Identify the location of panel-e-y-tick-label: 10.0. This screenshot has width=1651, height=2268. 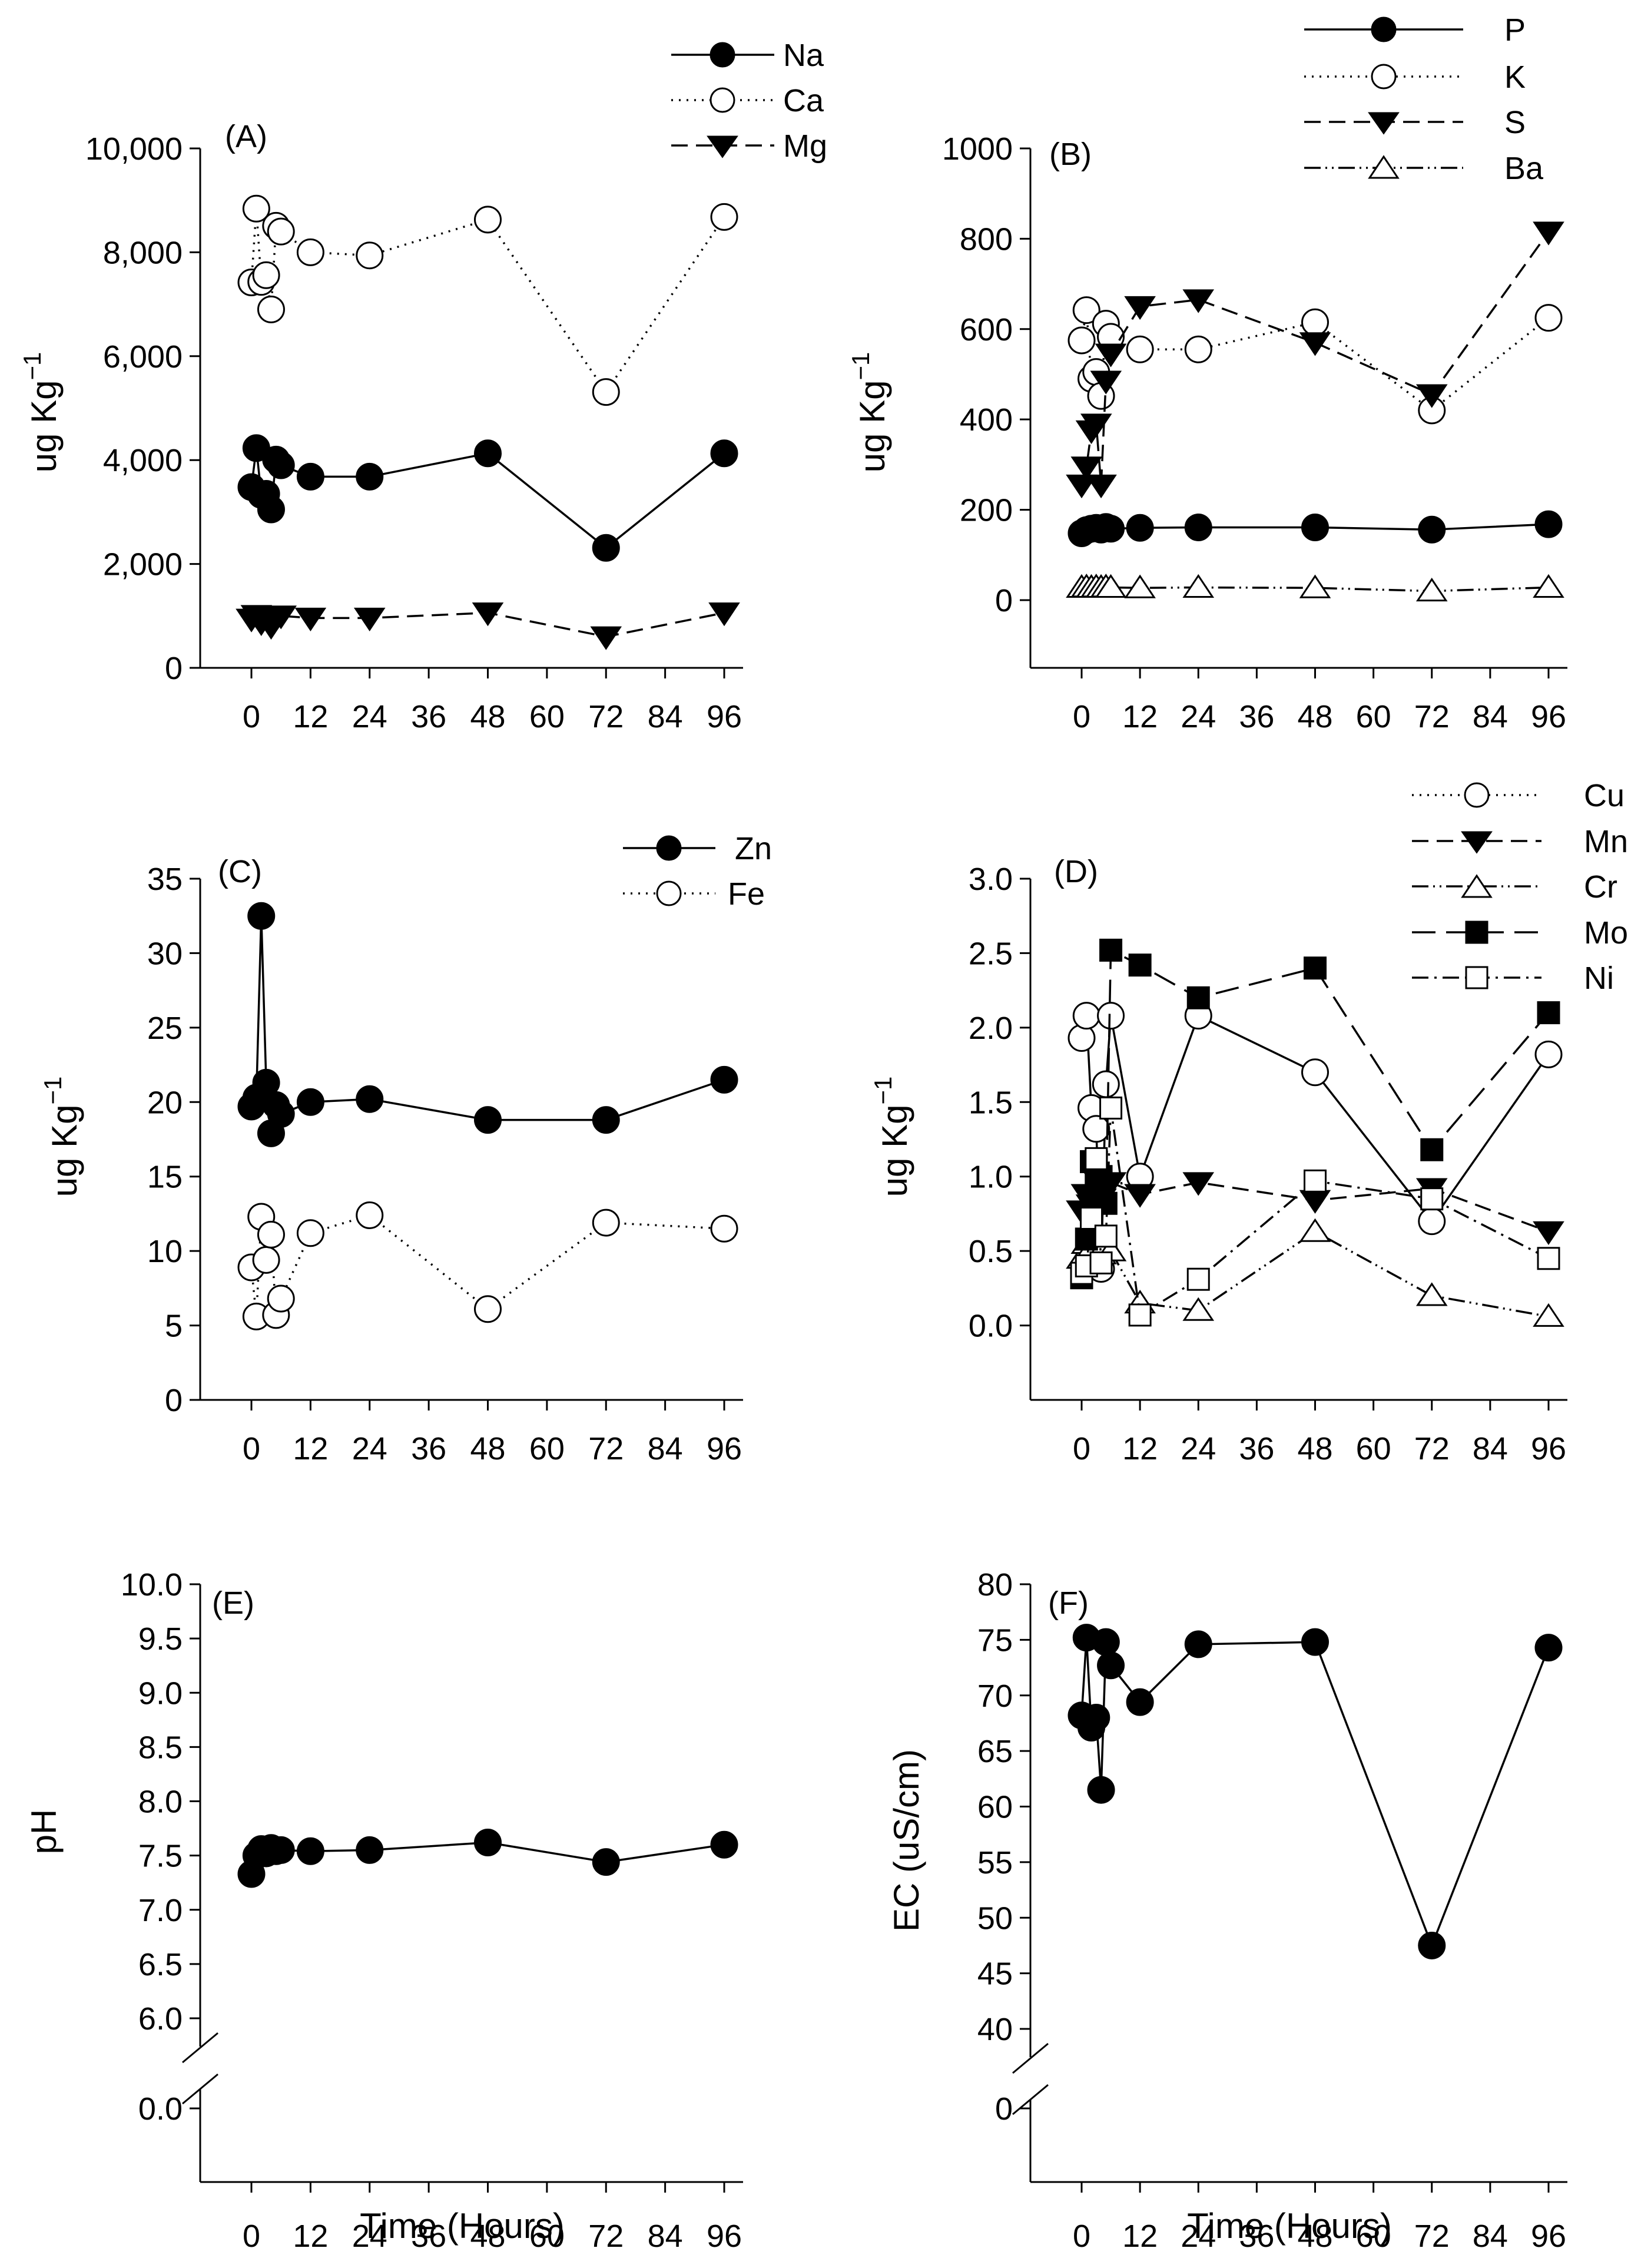
(152, 1585).